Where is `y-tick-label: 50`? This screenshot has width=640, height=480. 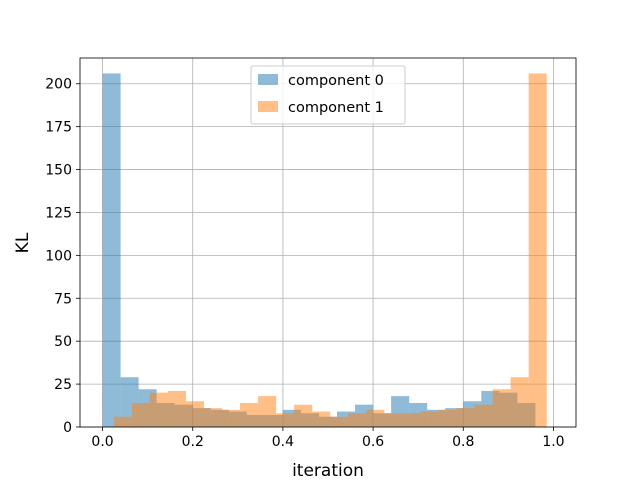 y-tick-label: 50 is located at coordinates (63, 342).